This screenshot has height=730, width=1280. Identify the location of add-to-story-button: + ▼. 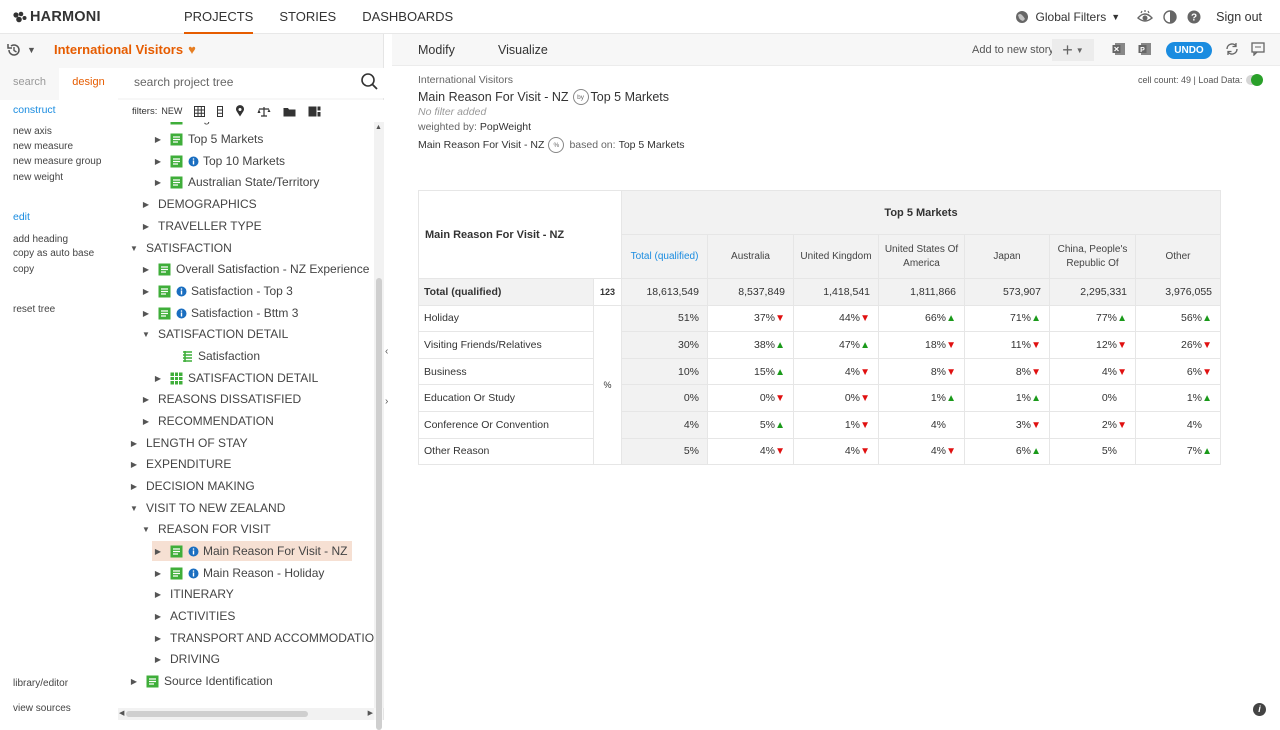
(1073, 50).